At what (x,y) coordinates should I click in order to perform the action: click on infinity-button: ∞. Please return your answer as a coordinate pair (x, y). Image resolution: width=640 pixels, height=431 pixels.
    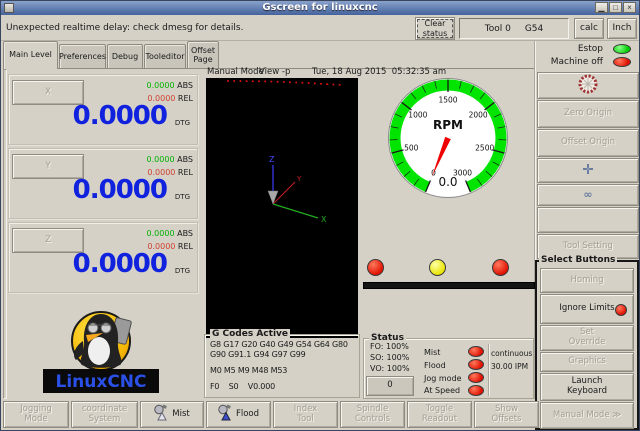
    Looking at the image, I should click on (588, 195).